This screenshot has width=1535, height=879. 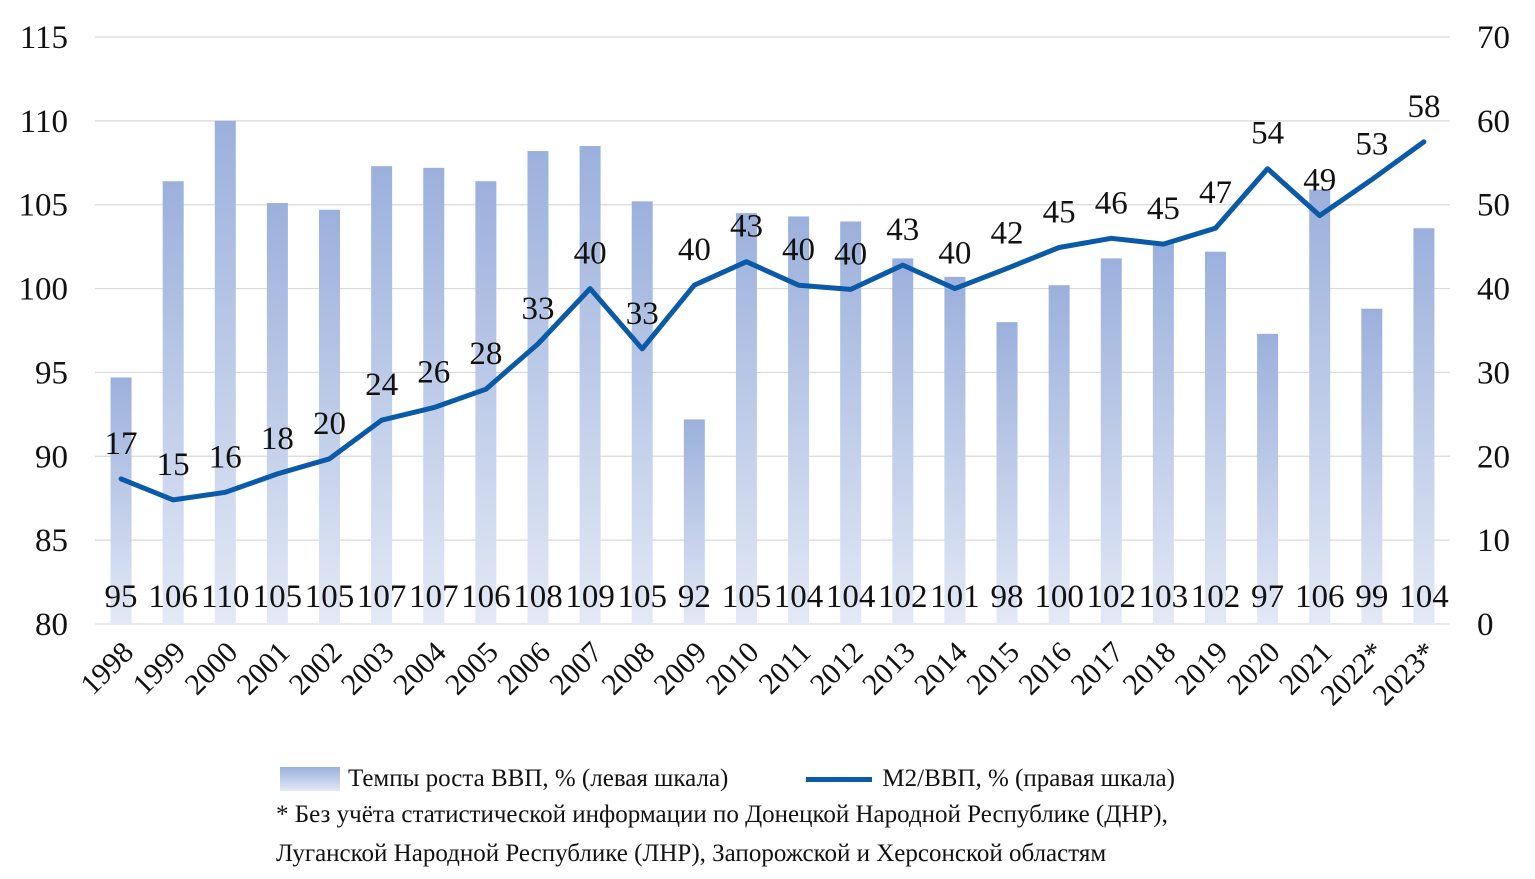 I want to click on line-data-label: 47, so click(x=1215, y=193).